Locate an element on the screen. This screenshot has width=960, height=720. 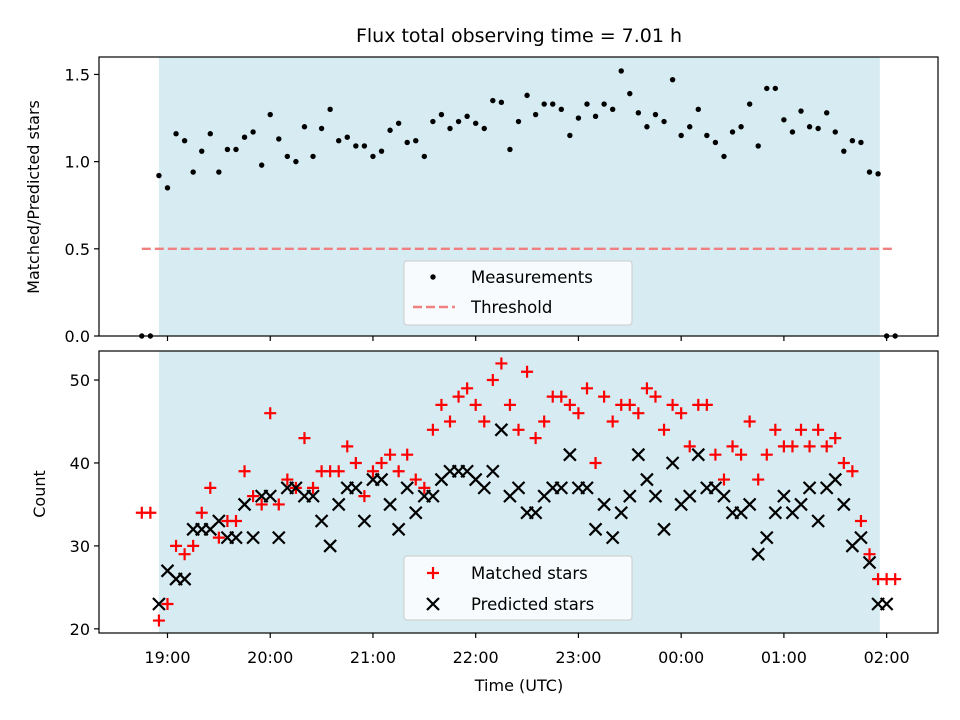
x-tick-label: 22:00 is located at coordinates (476, 657).